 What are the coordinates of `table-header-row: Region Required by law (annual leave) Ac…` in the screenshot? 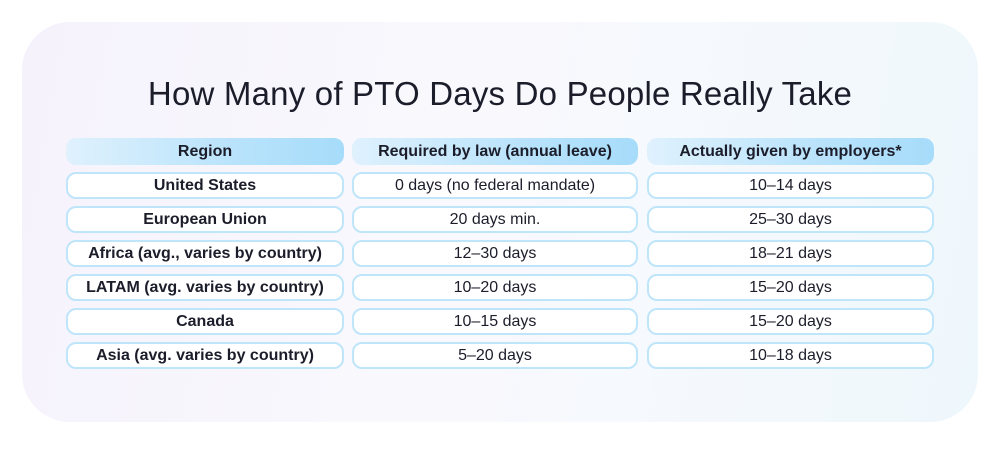 It's located at (501, 151).